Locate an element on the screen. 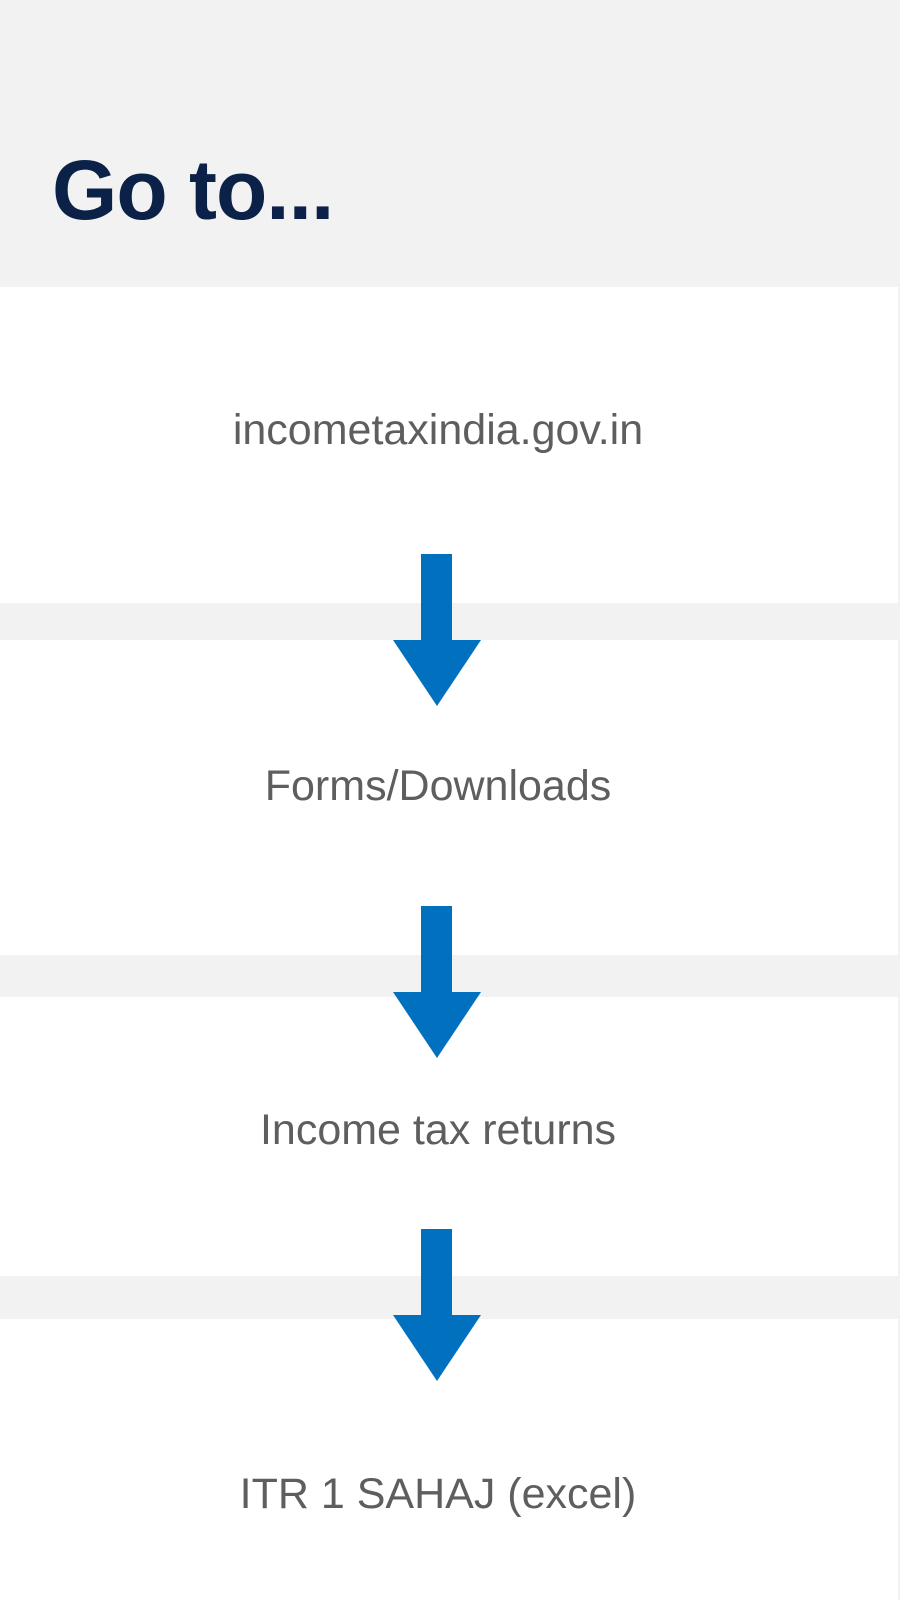  step-label-itr1-sahaj: ITR 1 SAHAJ (excel) is located at coordinates (438, 1494).